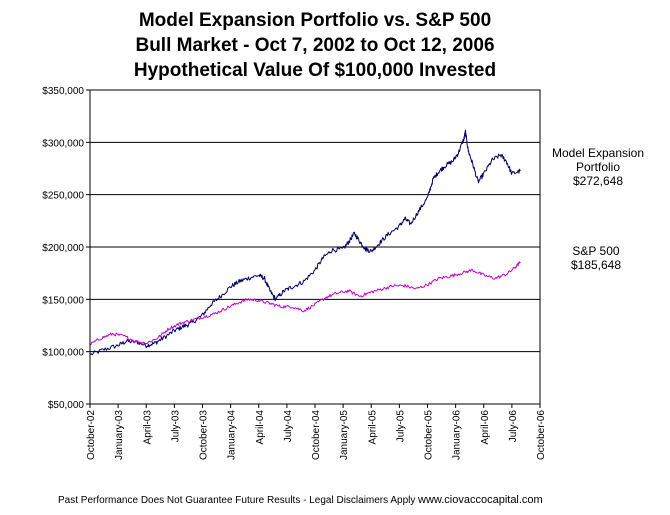 The width and height of the screenshot is (670, 515). What do you see at coordinates (63, 300) in the screenshot?
I see `y-tick-label: $150,000` at bounding box center [63, 300].